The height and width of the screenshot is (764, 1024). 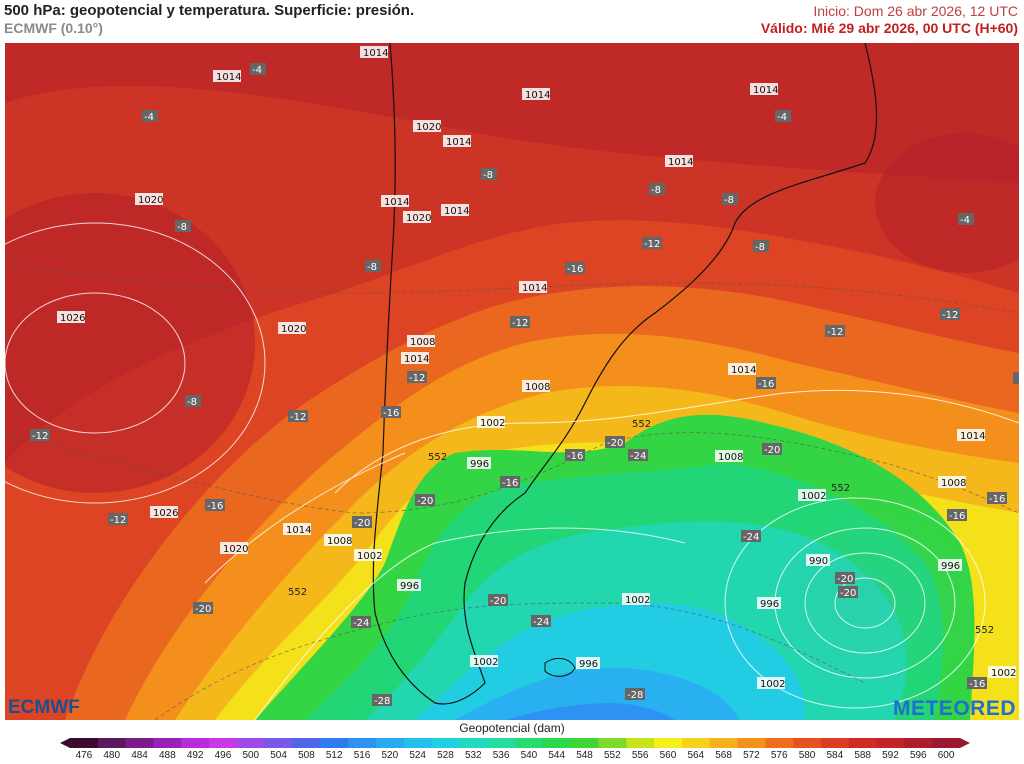 I want to click on colorbar-tick-label: 552, so click(x=612, y=755).